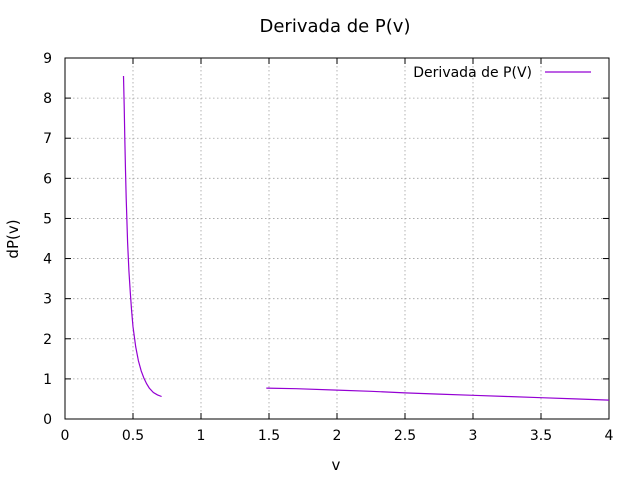 The image size is (640, 480). I want to click on y-tick-label: 2, so click(47, 340).